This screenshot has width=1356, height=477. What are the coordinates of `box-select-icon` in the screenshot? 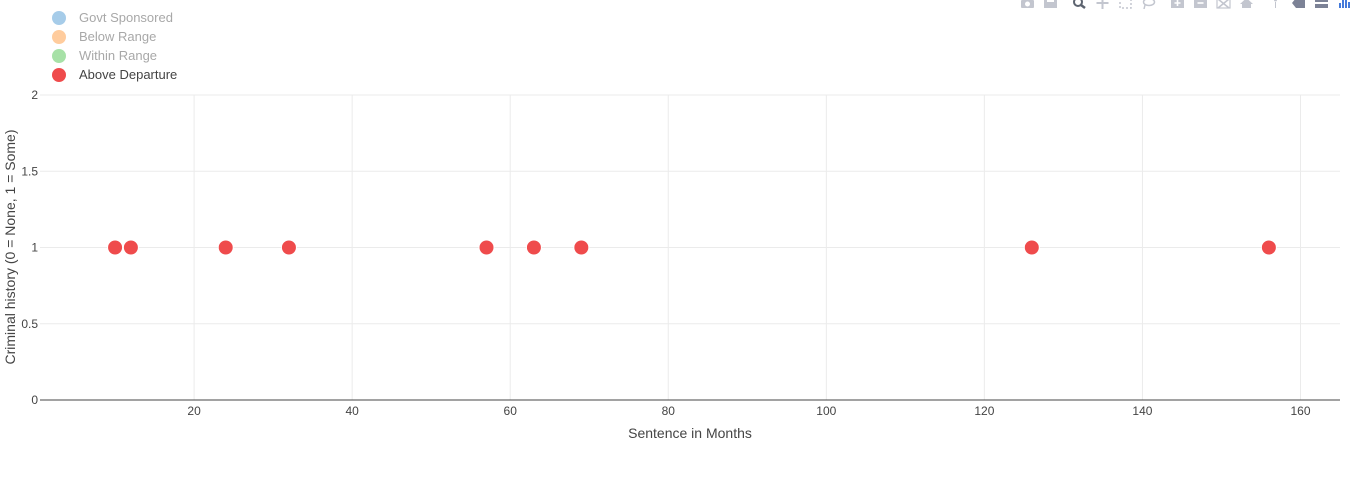 It's located at (1125, 5).